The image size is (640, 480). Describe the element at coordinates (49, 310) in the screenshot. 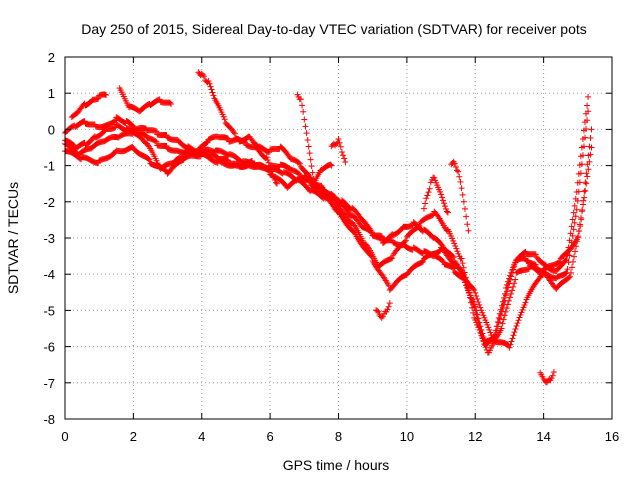

I see `y-tick-label: -5` at that location.